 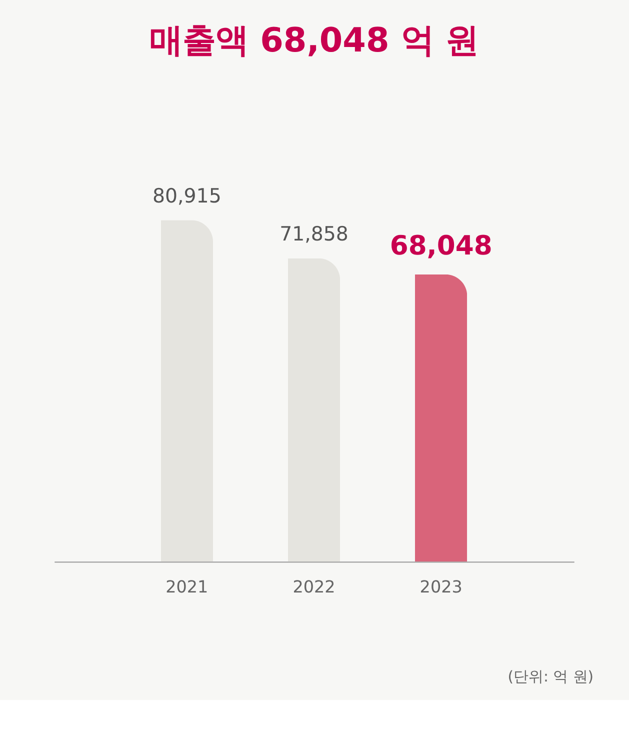 What do you see at coordinates (441, 586) in the screenshot?
I see `x-tick-label: 2023` at bounding box center [441, 586].